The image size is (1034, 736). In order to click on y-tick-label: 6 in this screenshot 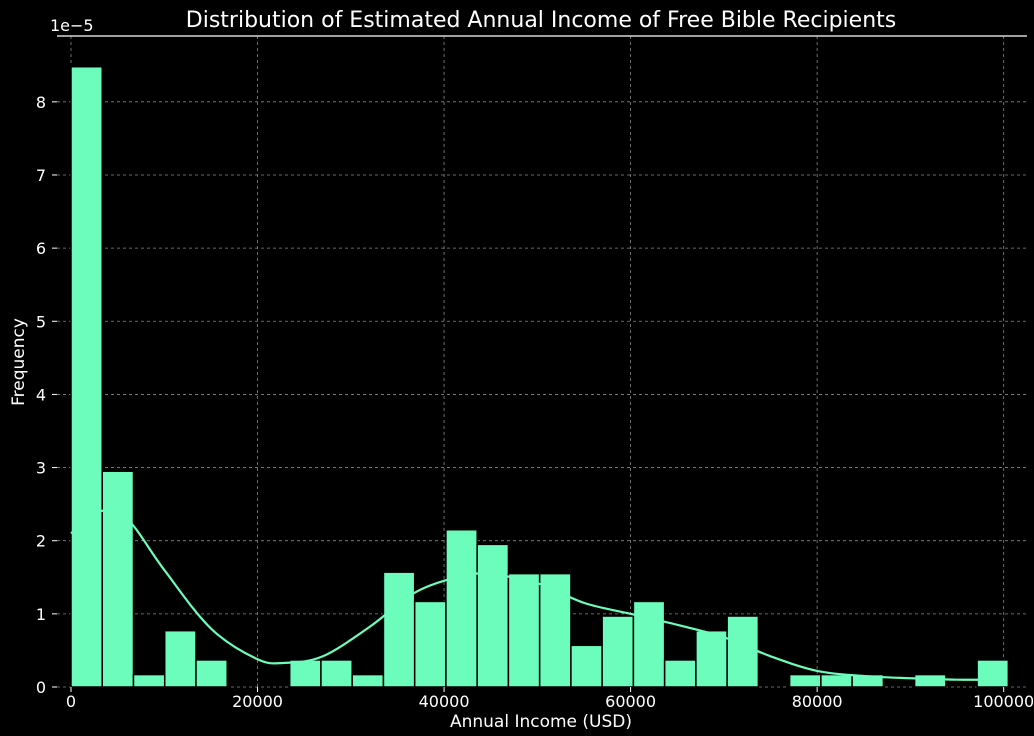, I will do `click(41, 248)`.